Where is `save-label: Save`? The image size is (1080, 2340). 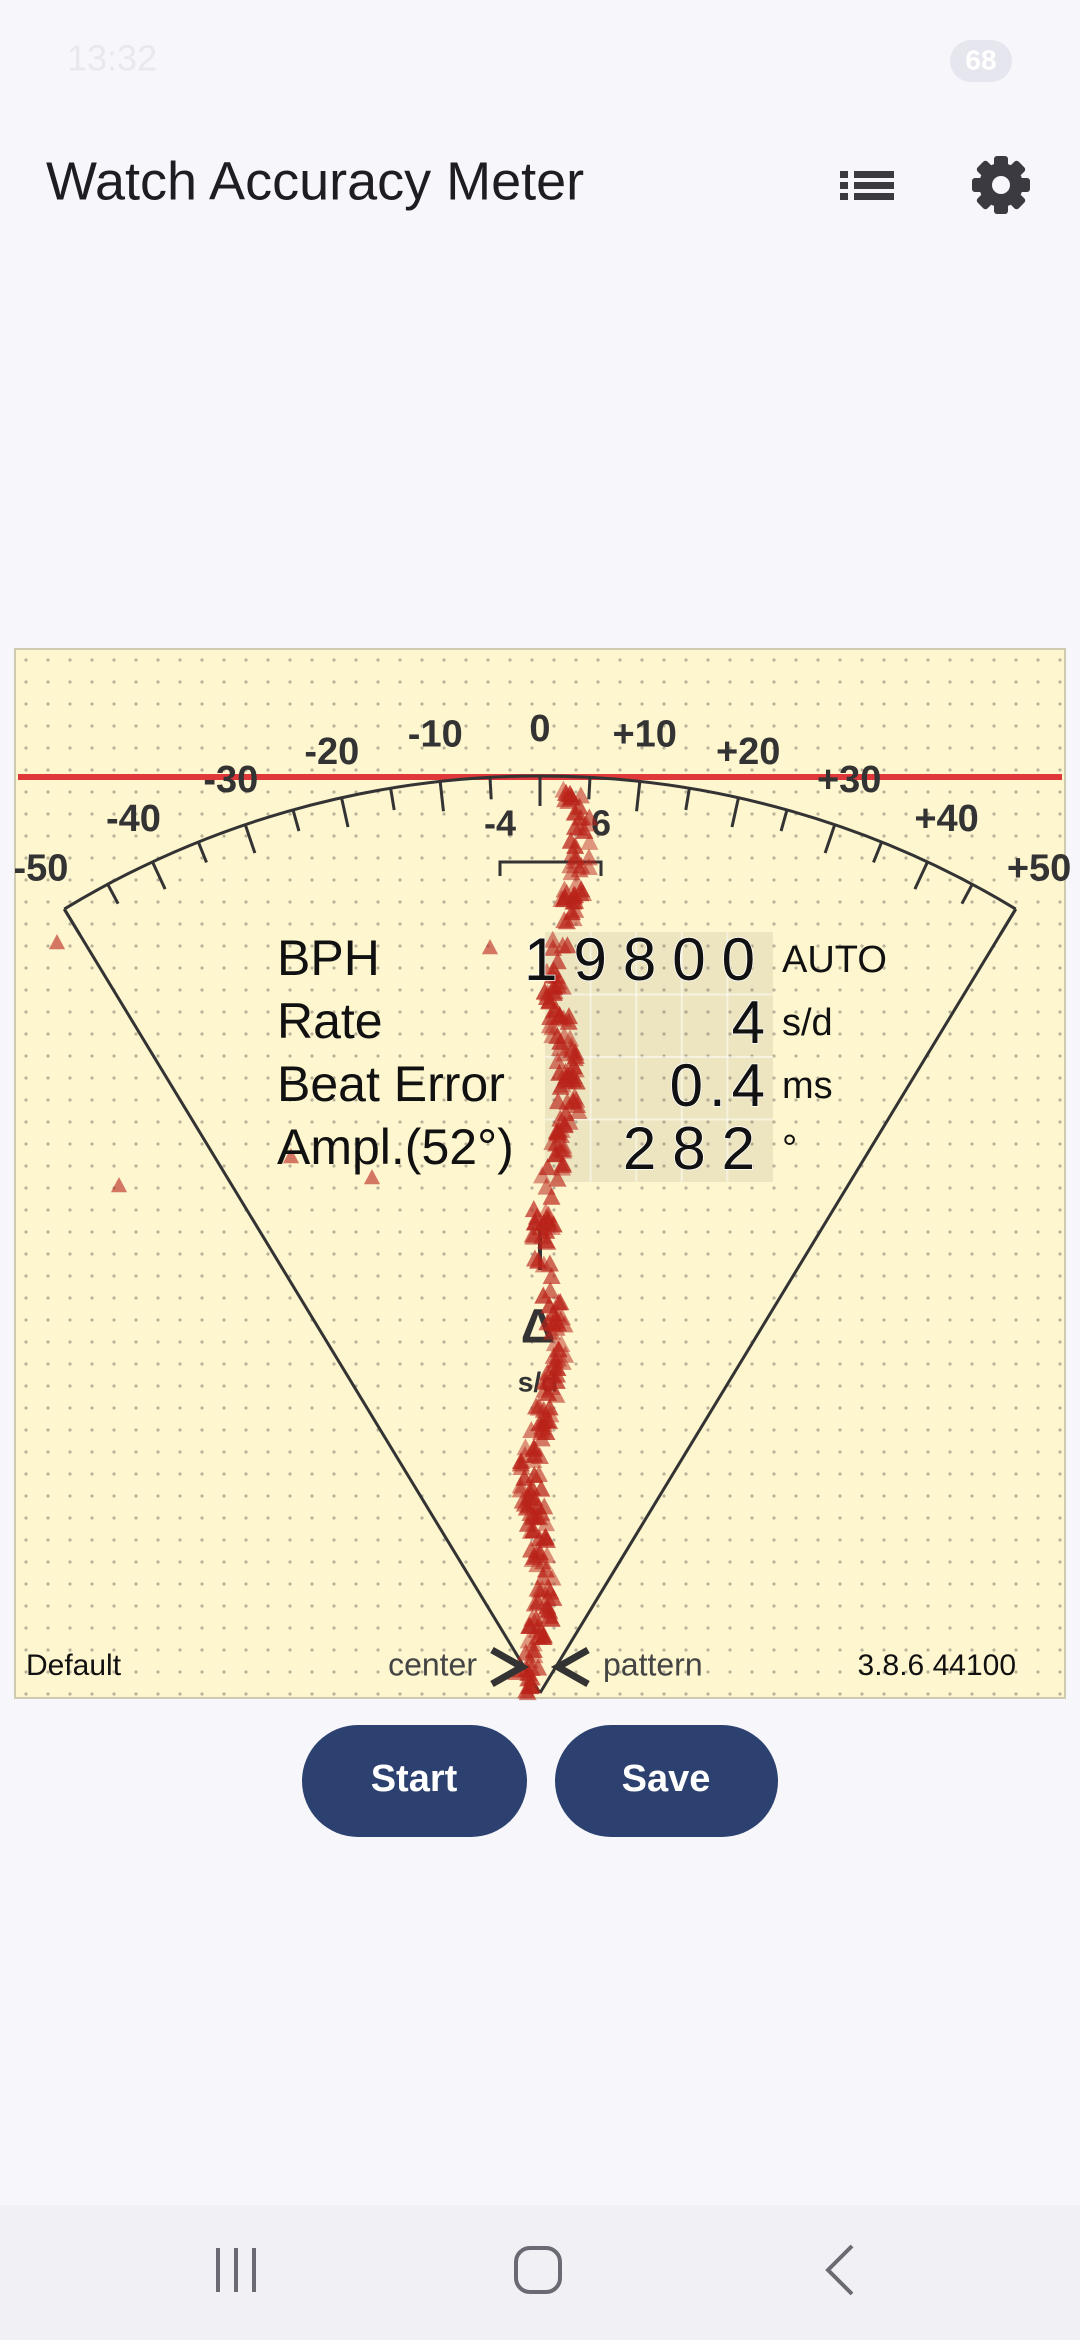 save-label: Save is located at coordinates (666, 1779).